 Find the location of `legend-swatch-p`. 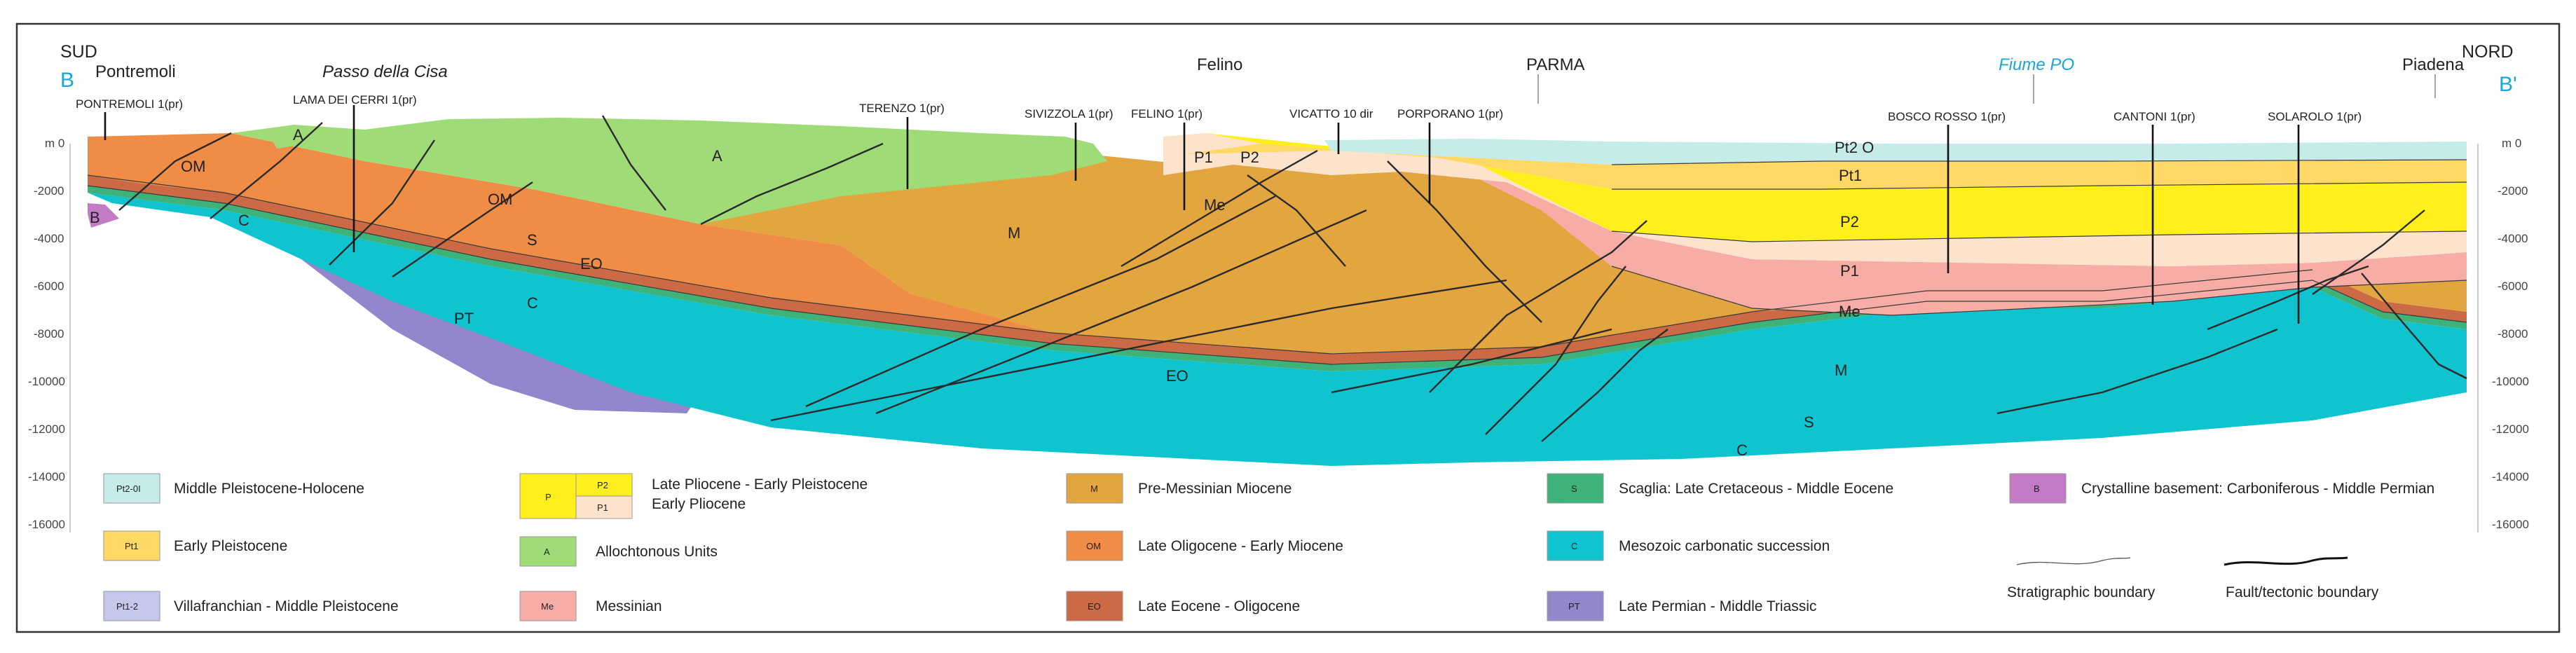

legend-swatch-p is located at coordinates (548, 496).